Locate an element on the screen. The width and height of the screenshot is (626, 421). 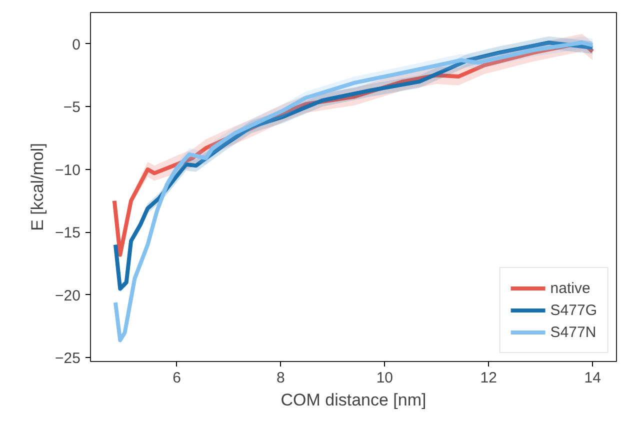
x-tick-label: 8 is located at coordinates (280, 378).